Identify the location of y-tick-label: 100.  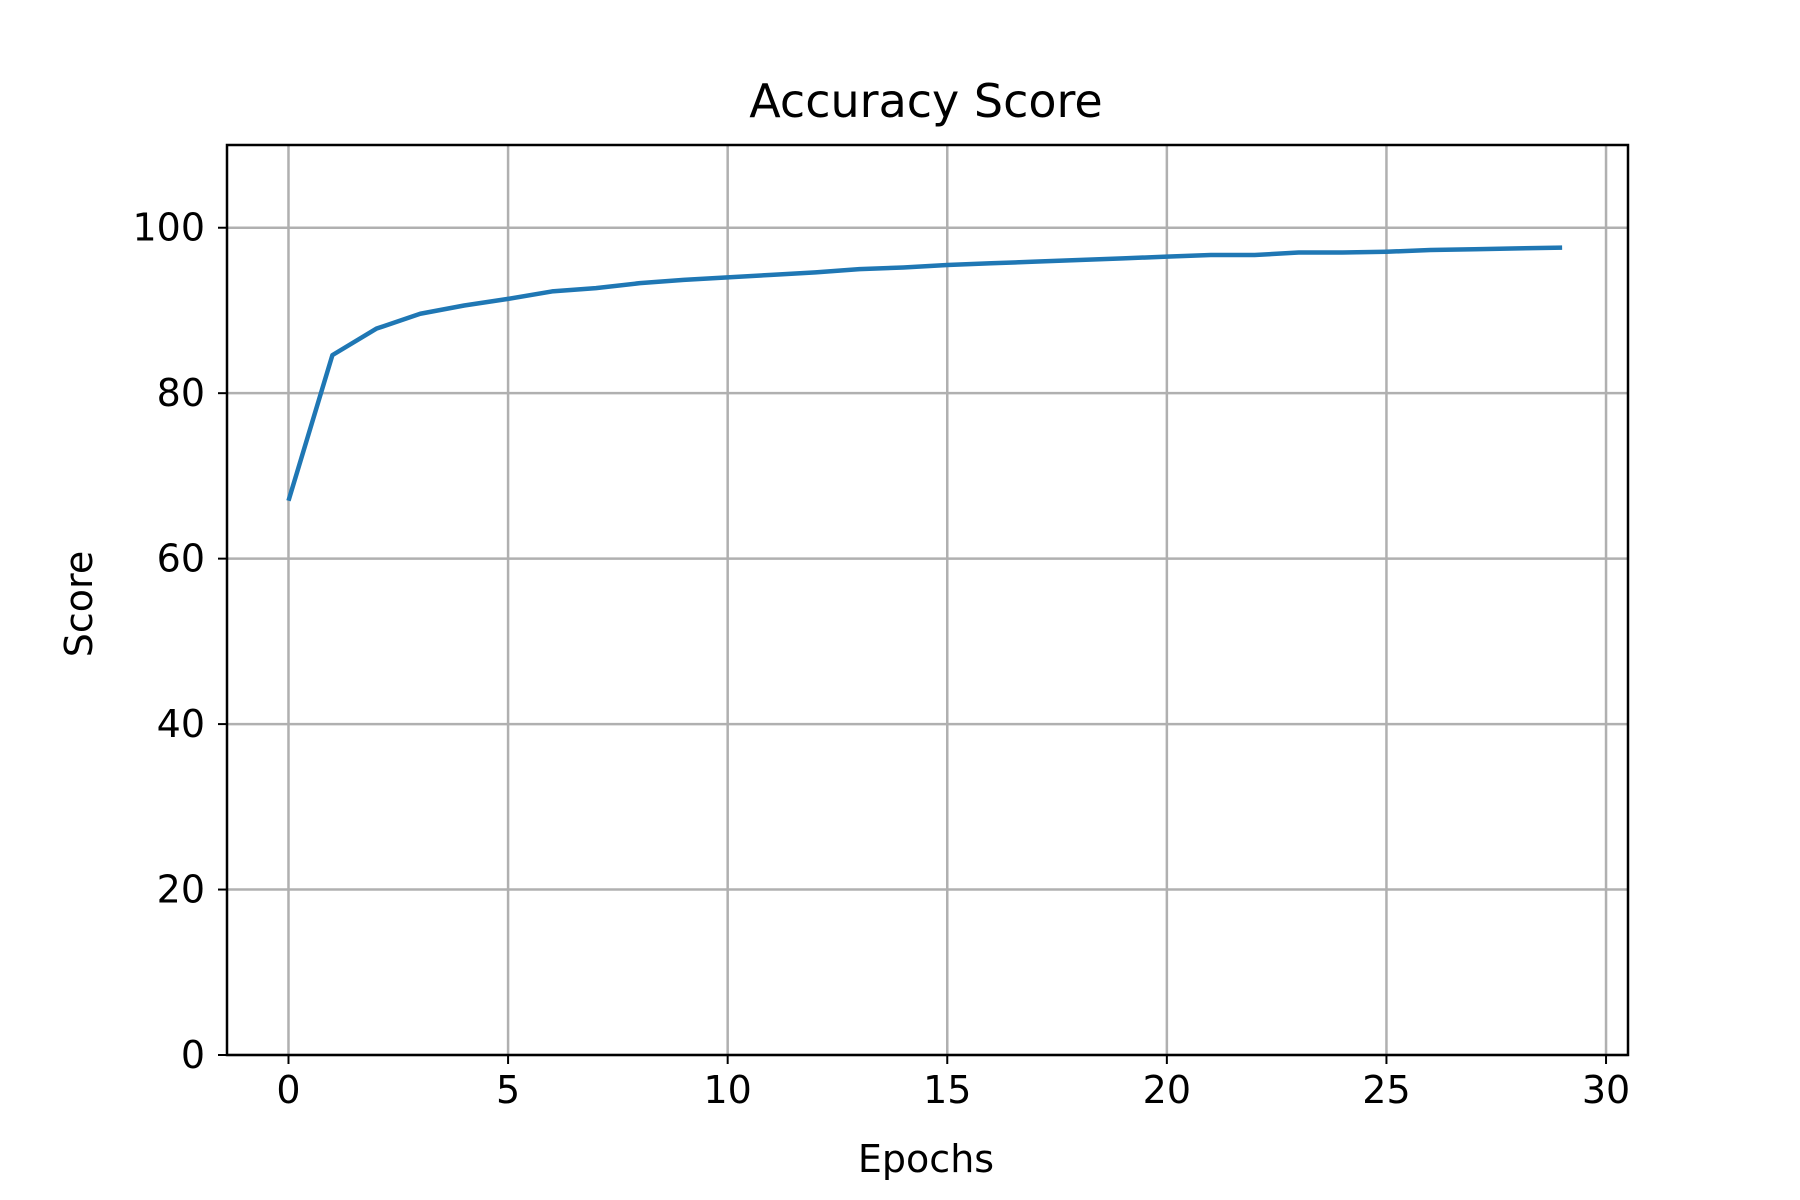
(168, 228).